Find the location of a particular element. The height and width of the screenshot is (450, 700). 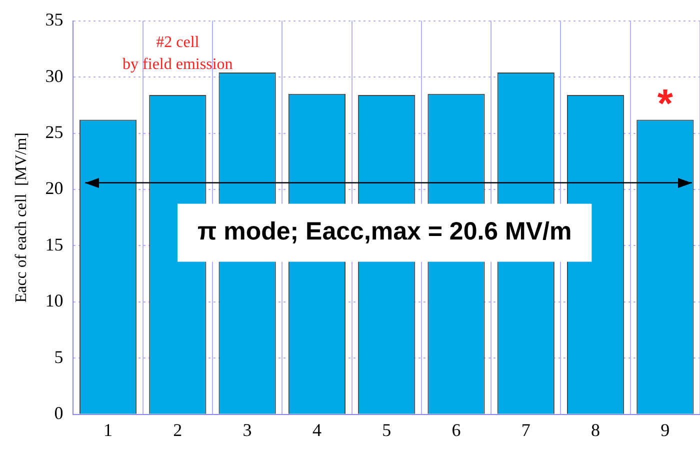

y-tick-label: 35 is located at coordinates (54, 20).